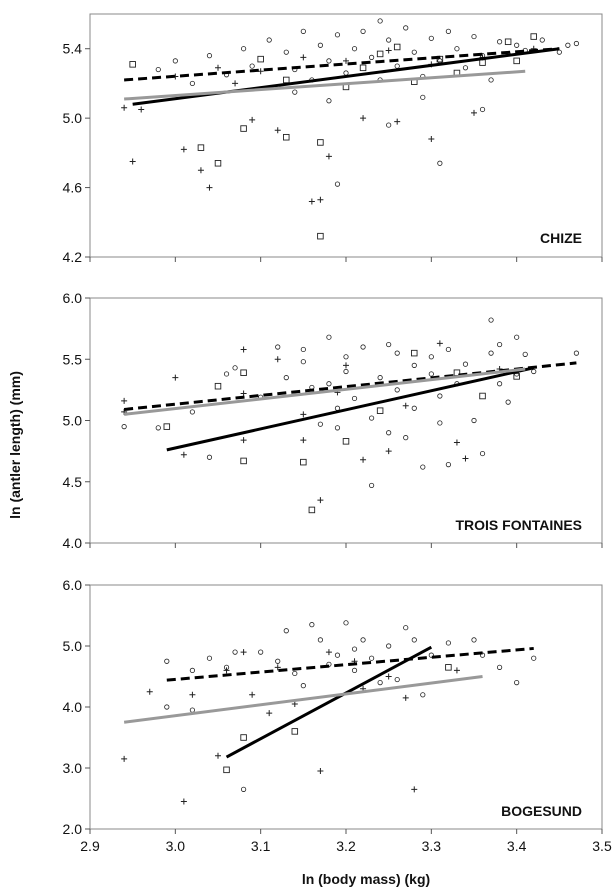 The height and width of the screenshot is (888, 612). Describe the element at coordinates (90, 846) in the screenshot. I see `x-tick-label: 2.9` at that location.